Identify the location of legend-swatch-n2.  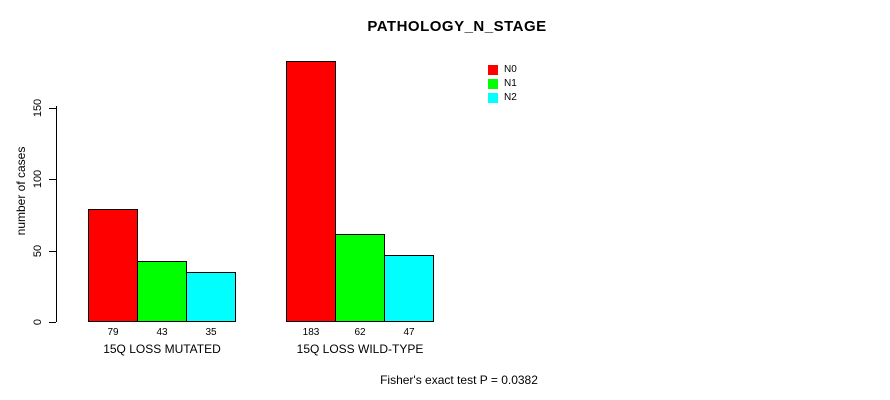
(493, 98).